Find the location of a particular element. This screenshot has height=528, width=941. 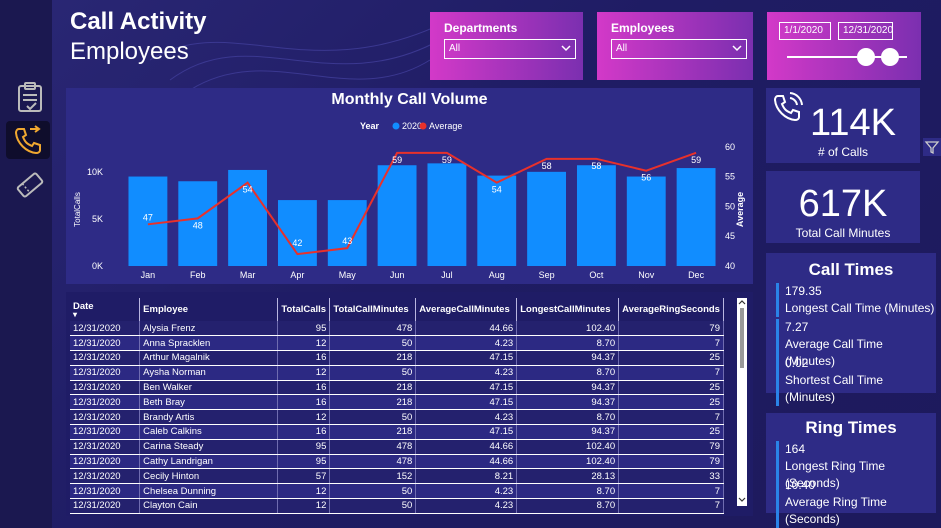

table-cell: 8.21 is located at coordinates (466, 476).